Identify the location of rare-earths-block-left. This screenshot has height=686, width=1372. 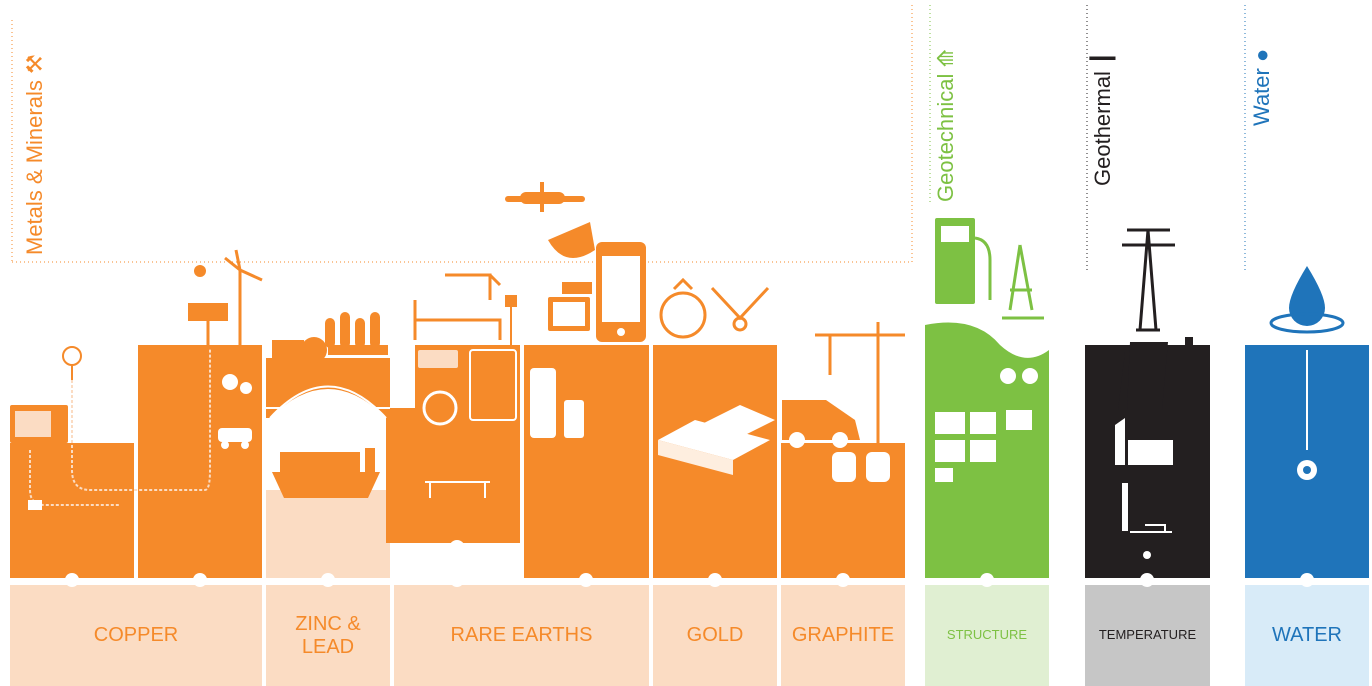
(453, 475).